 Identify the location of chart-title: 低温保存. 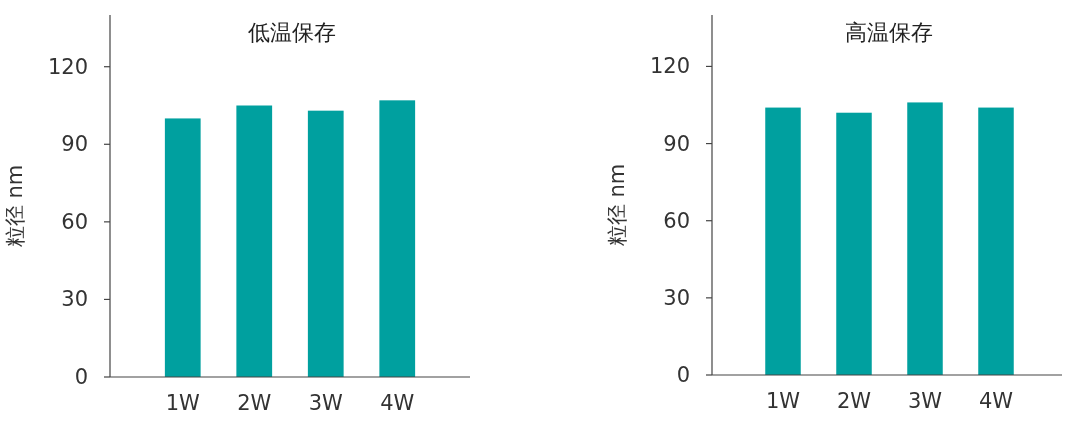
(292, 32).